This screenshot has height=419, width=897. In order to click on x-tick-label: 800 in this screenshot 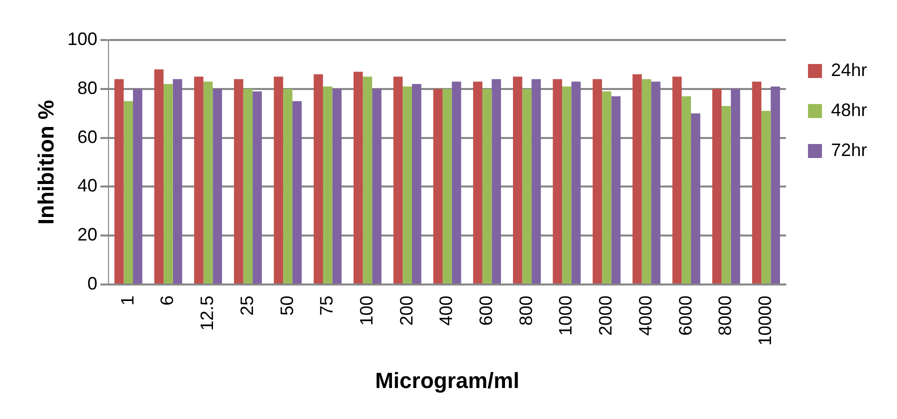, I will do `click(526, 311)`.